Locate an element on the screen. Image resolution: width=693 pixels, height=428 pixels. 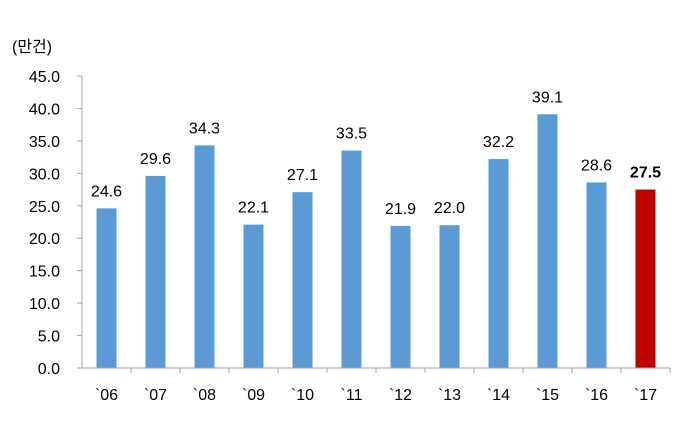
data-label-1: 29.6 is located at coordinates (155, 159).